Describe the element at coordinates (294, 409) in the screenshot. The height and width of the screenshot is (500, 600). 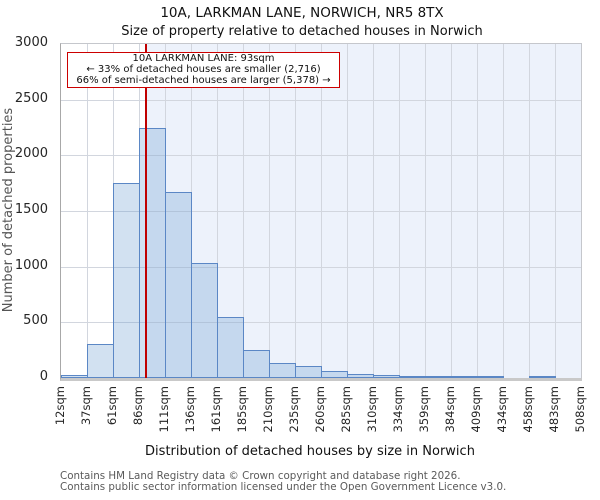
I see `x-tick-label: 235sqm` at that location.